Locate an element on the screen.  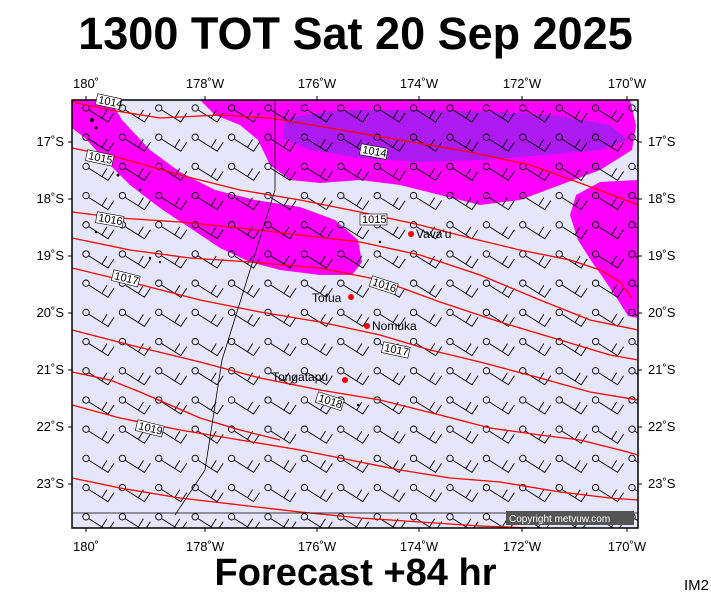
isobar-1014-line is located at coordinates (355, 153).